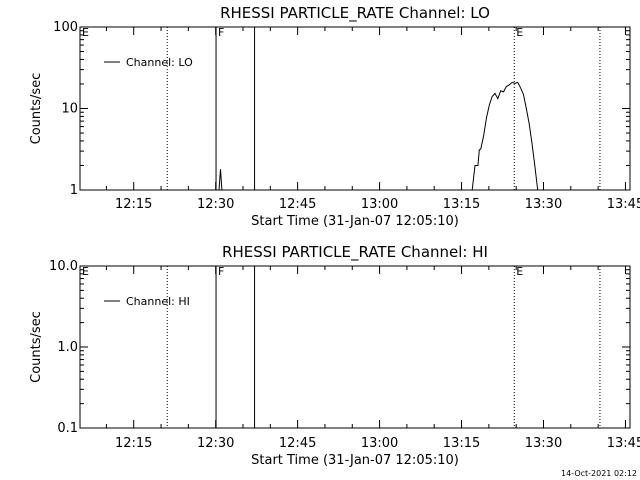 The image size is (640, 480). What do you see at coordinates (67, 347) in the screenshot?
I see `y-tick-label: 1.0` at bounding box center [67, 347].